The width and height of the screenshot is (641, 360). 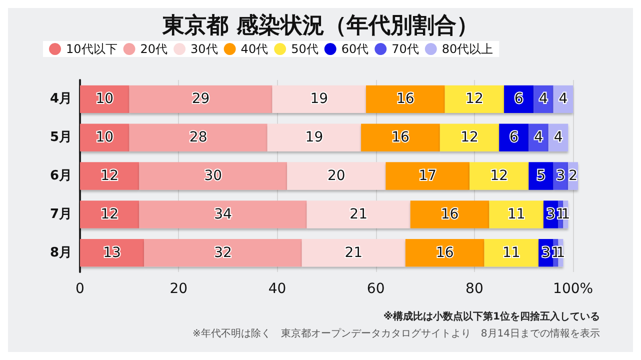 I want to click on y-tick-label: 5月, so click(x=61, y=138).